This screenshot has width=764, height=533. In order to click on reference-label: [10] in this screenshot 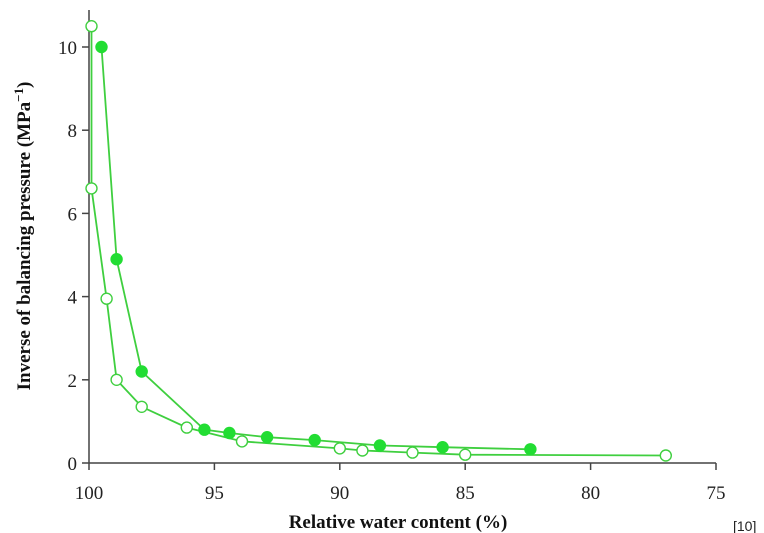, I will do `click(744, 525)`.